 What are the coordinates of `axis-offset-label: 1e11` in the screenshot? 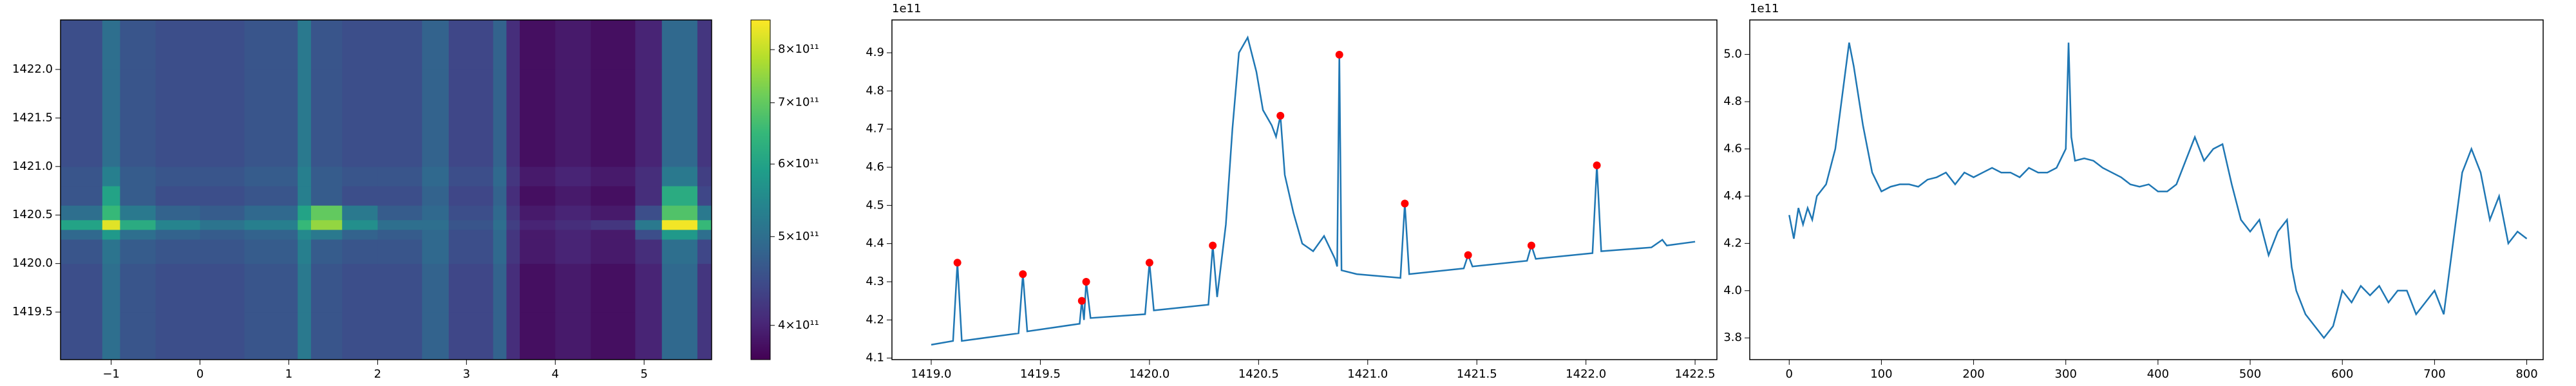 It's located at (907, 8).